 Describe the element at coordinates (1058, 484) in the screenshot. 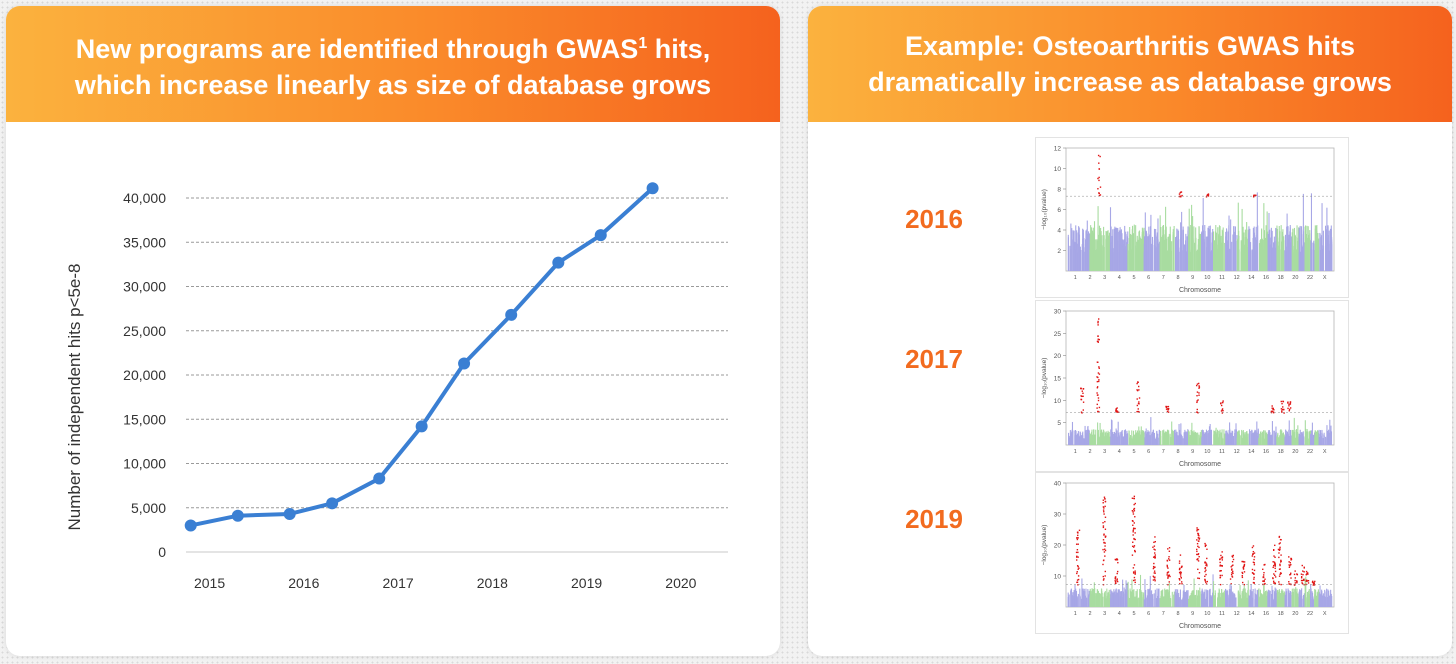

I see `y-tick-label: 40` at that location.